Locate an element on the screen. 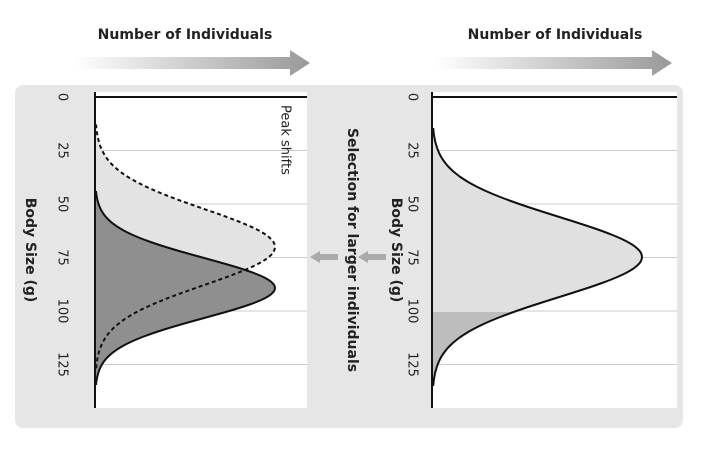 This screenshot has height=473, width=712. original-outline is located at coordinates (185, 247).